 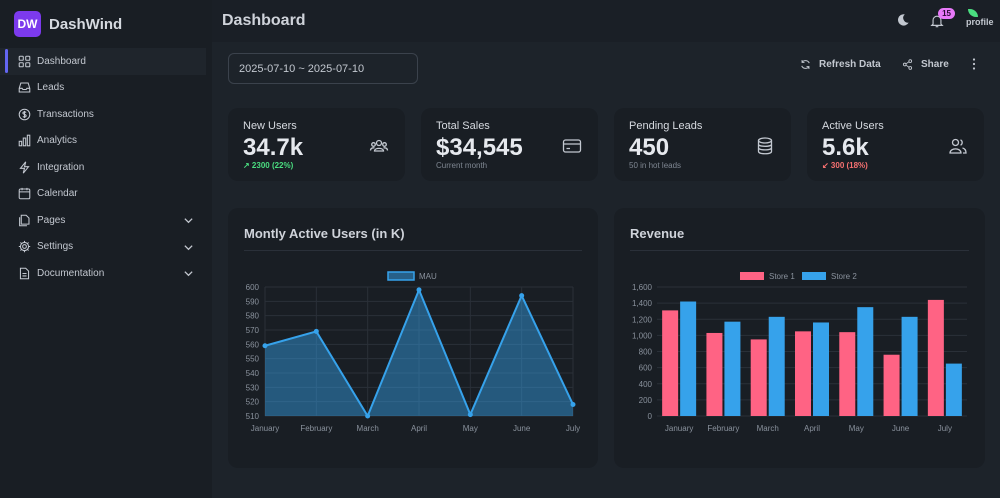 I want to click on sidebar-item-leads: Leads, so click(x=103, y=88).